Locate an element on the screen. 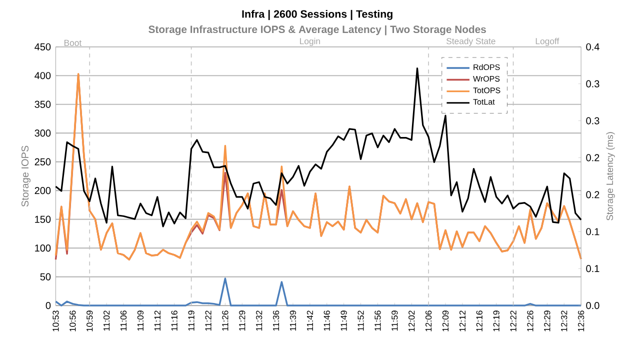  x-tick-label: 11:49 is located at coordinates (343, 320).